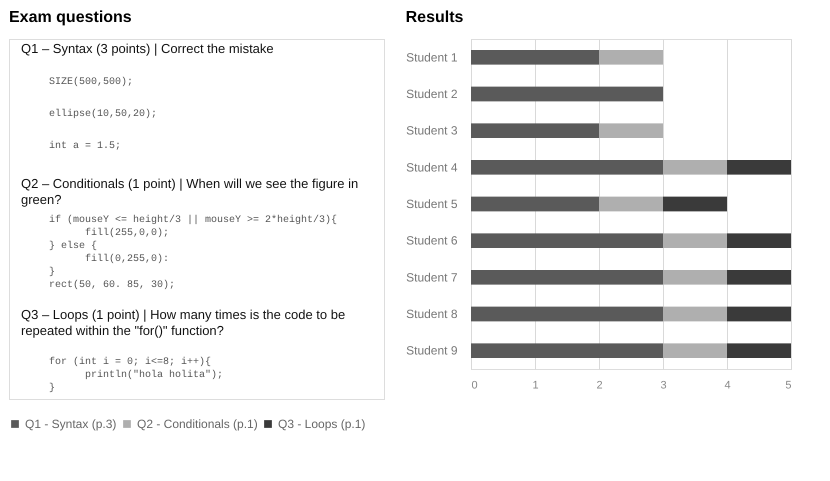 The width and height of the screenshot is (830, 481). I want to click on text: green?, so click(41, 199).